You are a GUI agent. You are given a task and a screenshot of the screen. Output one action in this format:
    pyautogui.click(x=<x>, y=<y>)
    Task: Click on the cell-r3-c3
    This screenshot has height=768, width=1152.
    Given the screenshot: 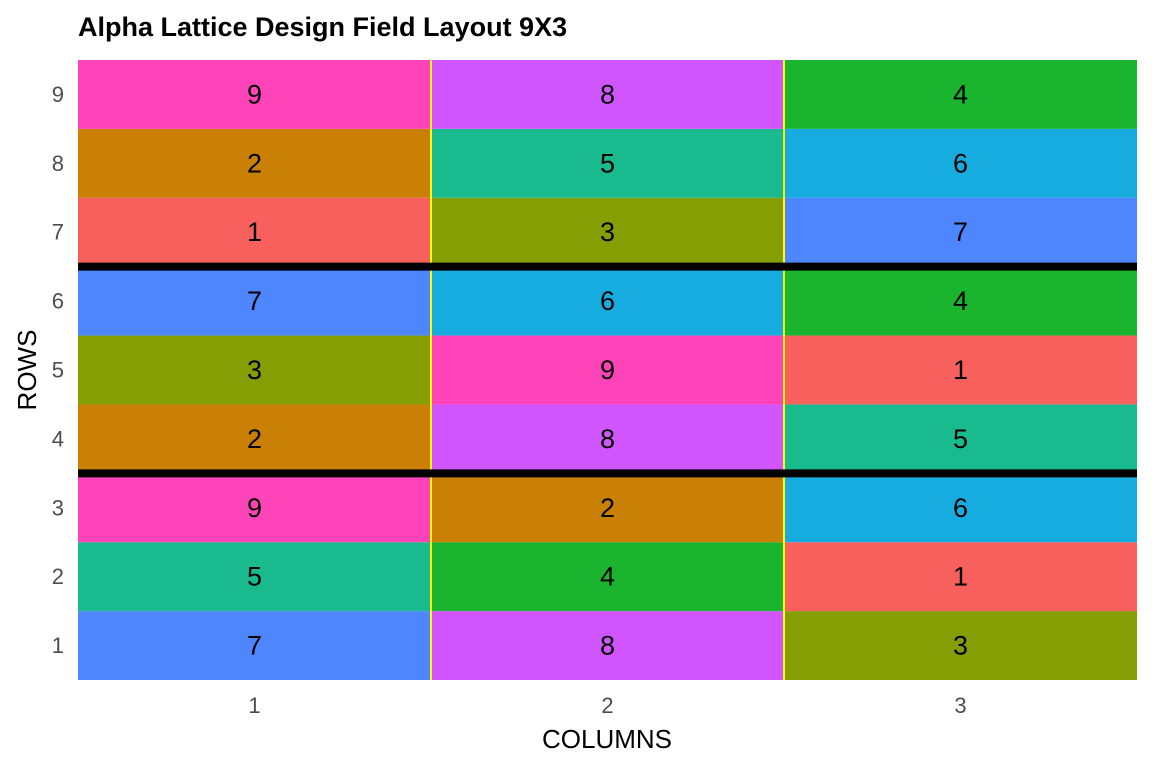 What is the action you would take?
    pyautogui.click(x=960, y=508)
    